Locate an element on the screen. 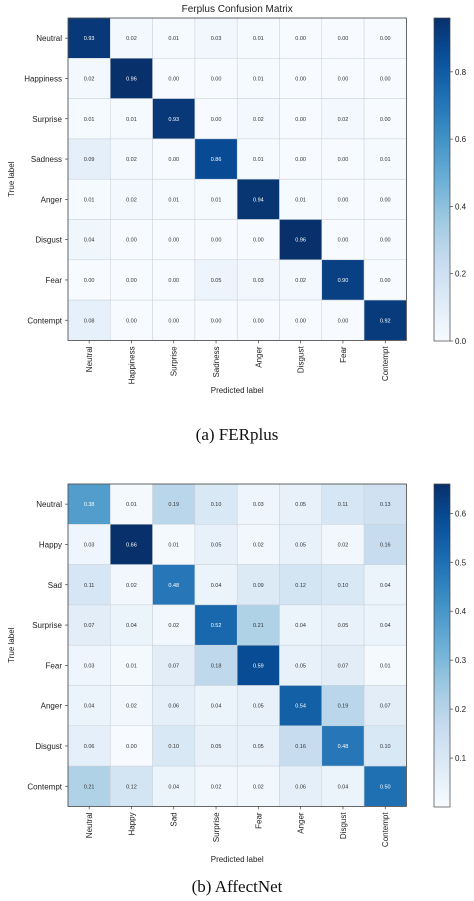 This screenshot has width=474, height=901. cell-value-label: 0.06 is located at coordinates (173, 707).